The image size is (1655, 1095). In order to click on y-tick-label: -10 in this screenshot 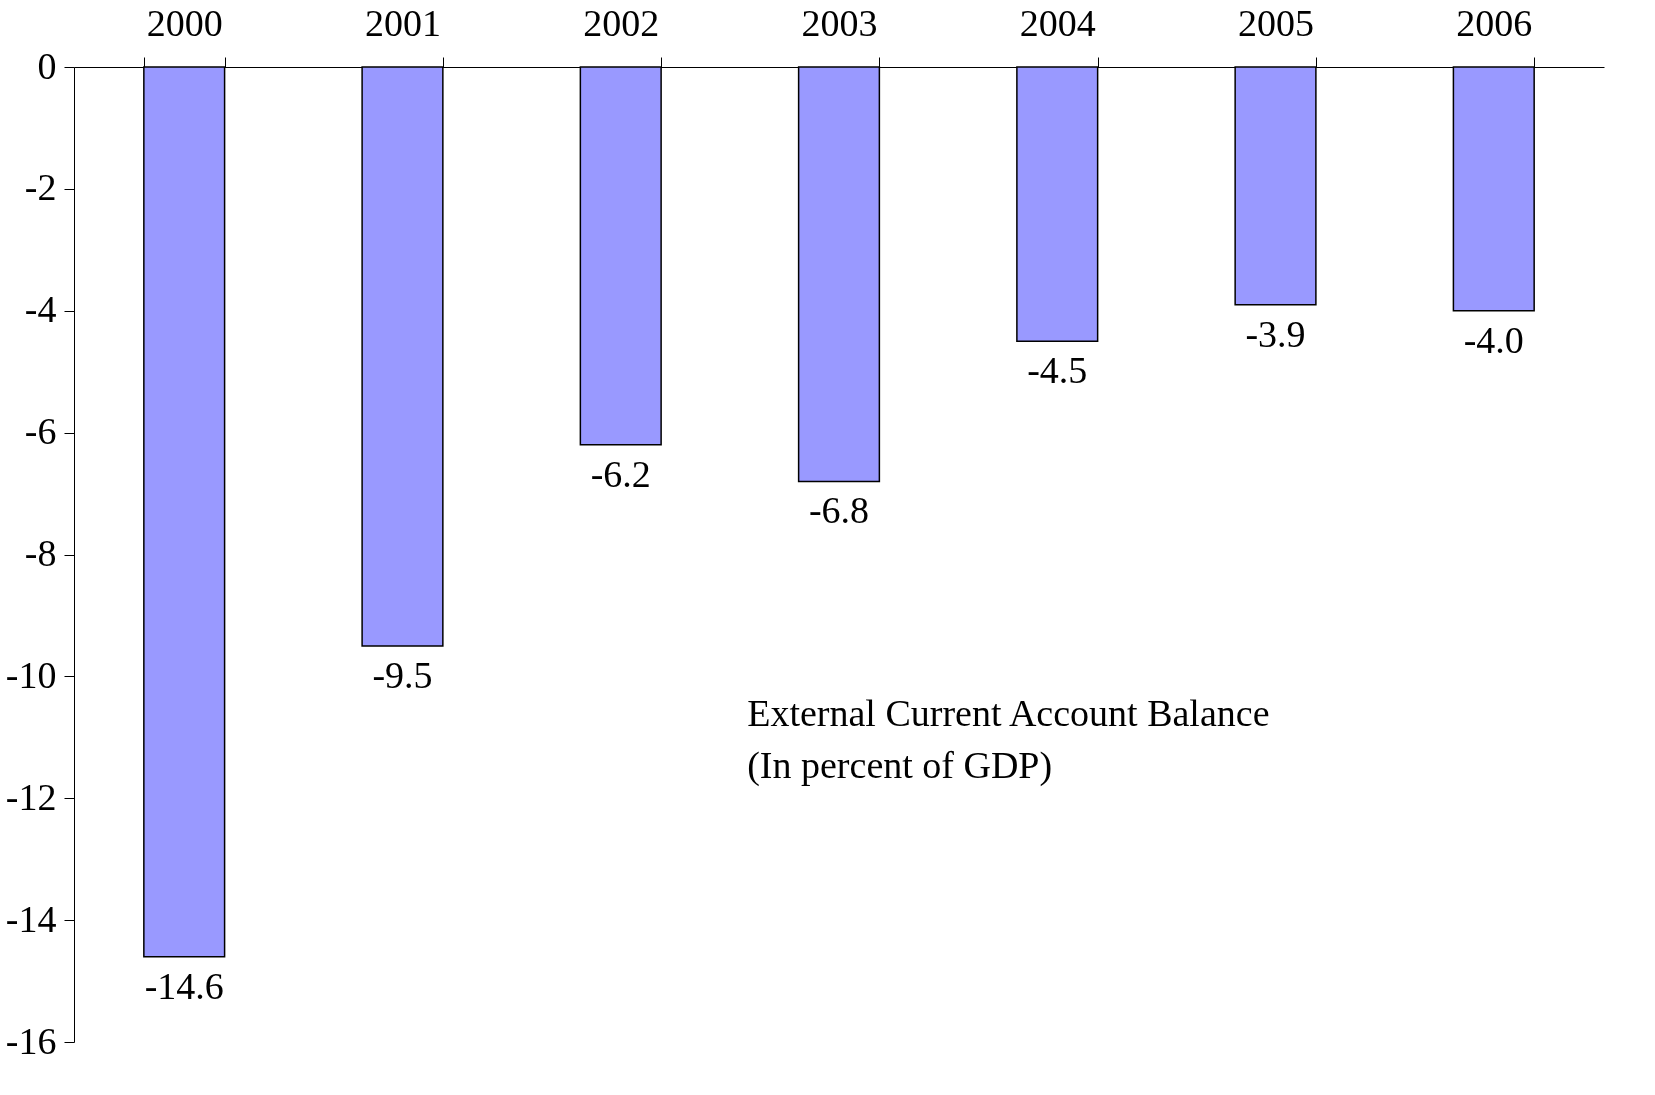, I will do `click(31, 674)`.